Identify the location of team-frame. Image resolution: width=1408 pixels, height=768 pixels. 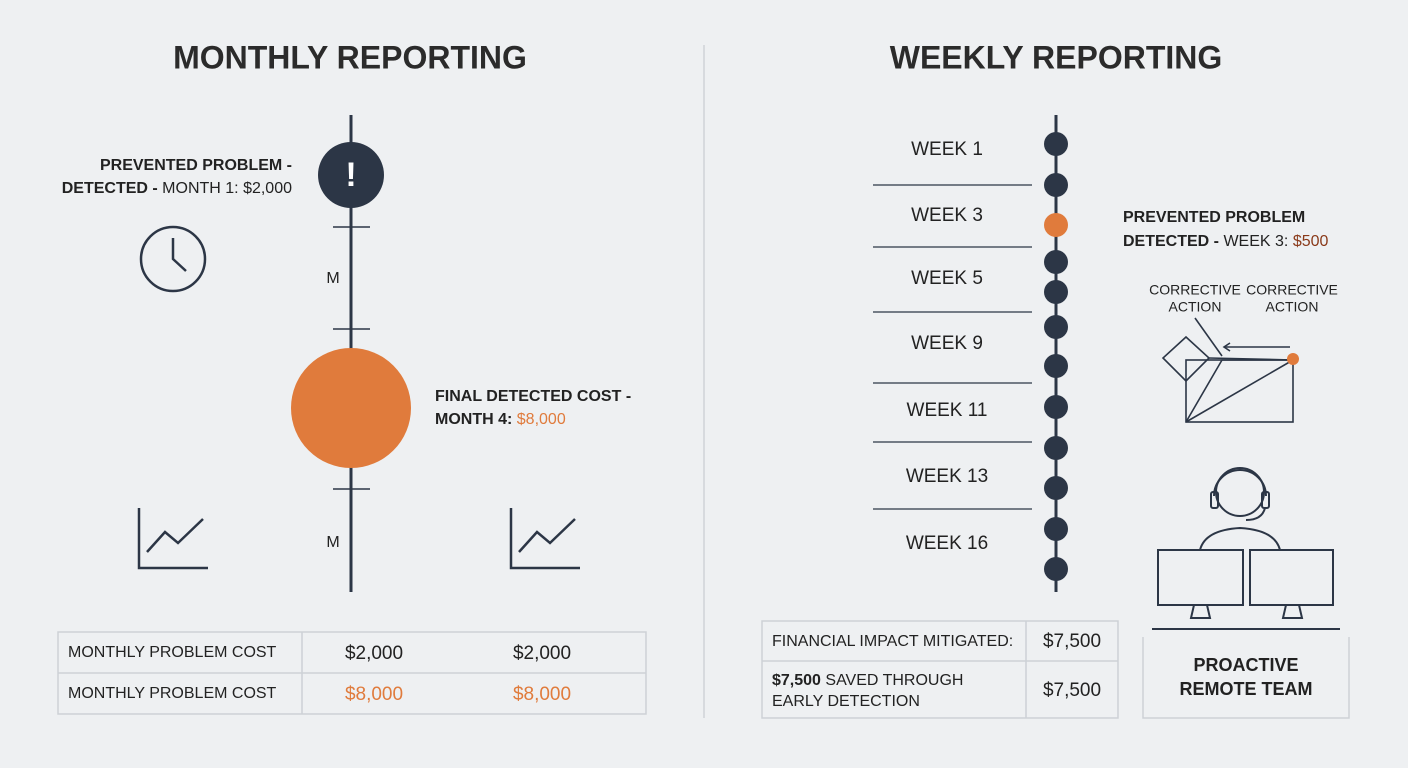
(1246, 678).